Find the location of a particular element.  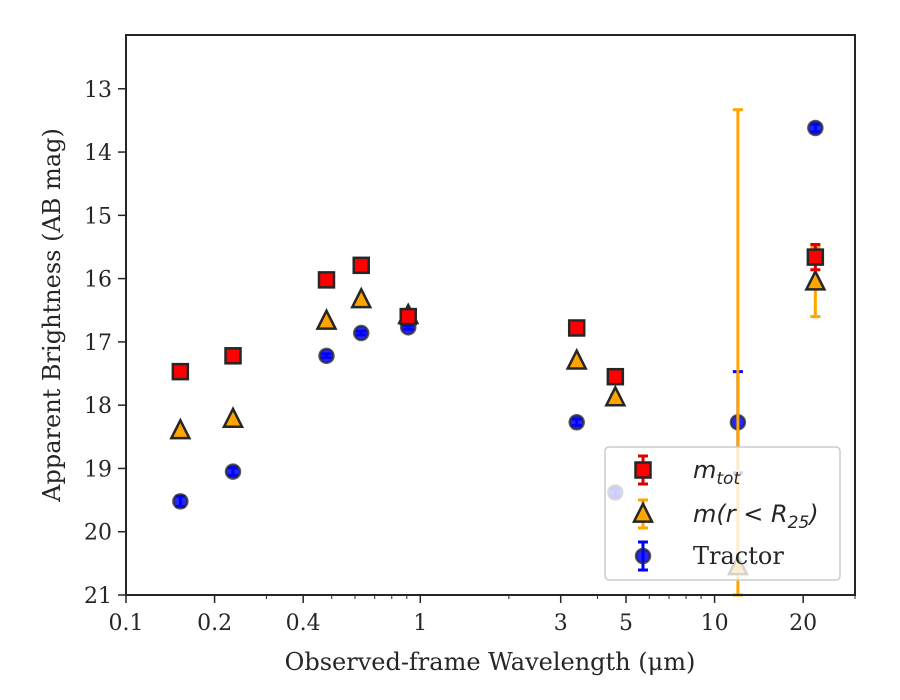

legend-label: m(r < R25) is located at coordinates (756, 516).